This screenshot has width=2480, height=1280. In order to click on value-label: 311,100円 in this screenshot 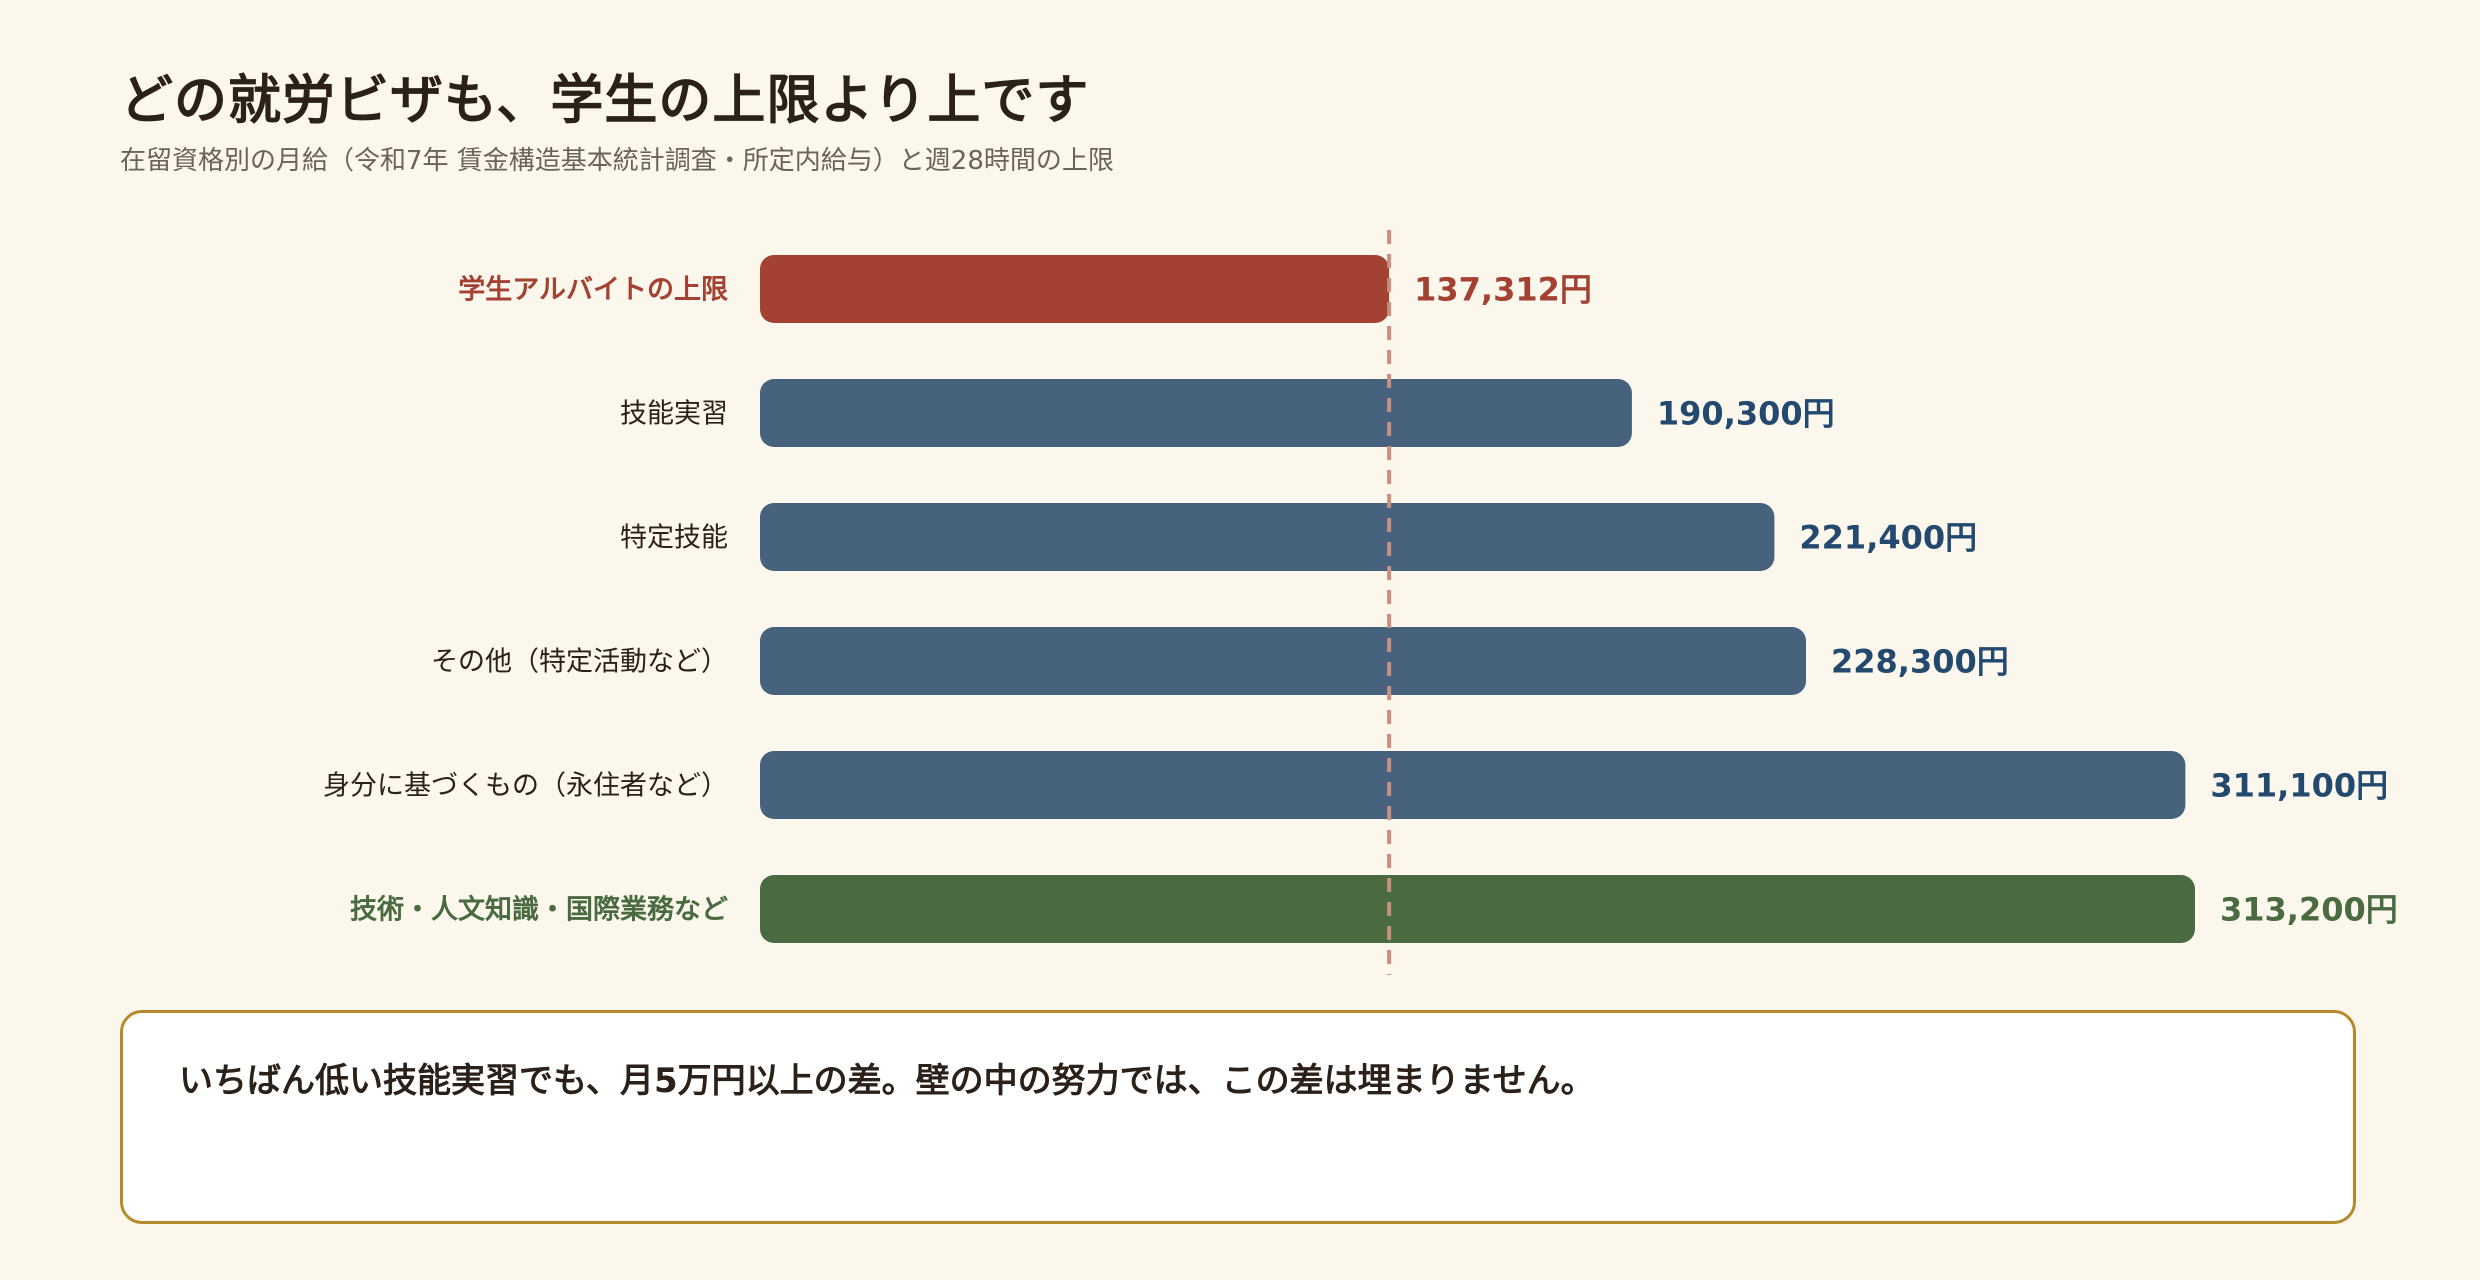, I will do `click(2299, 786)`.